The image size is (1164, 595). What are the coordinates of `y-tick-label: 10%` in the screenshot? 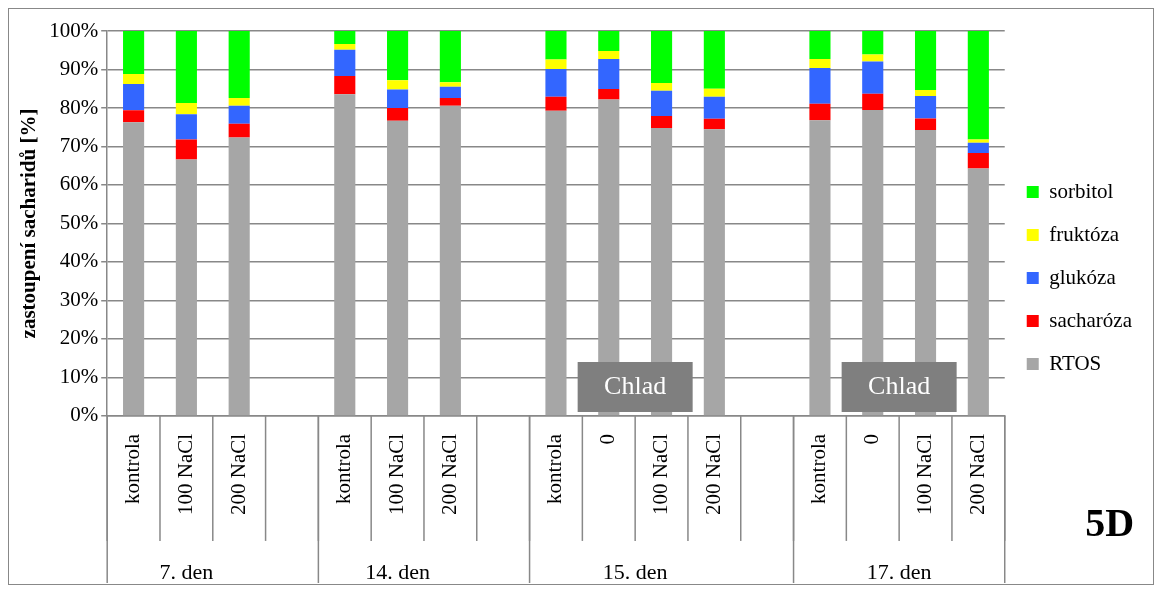 It's located at (79, 375).